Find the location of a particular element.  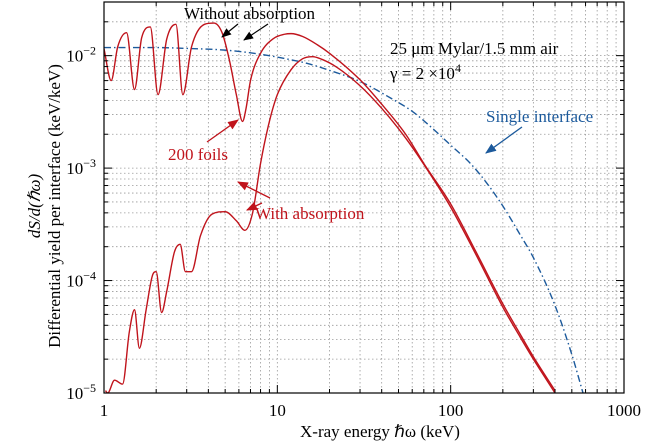

annotation-200-foils: 200 foils is located at coordinates (198, 154).